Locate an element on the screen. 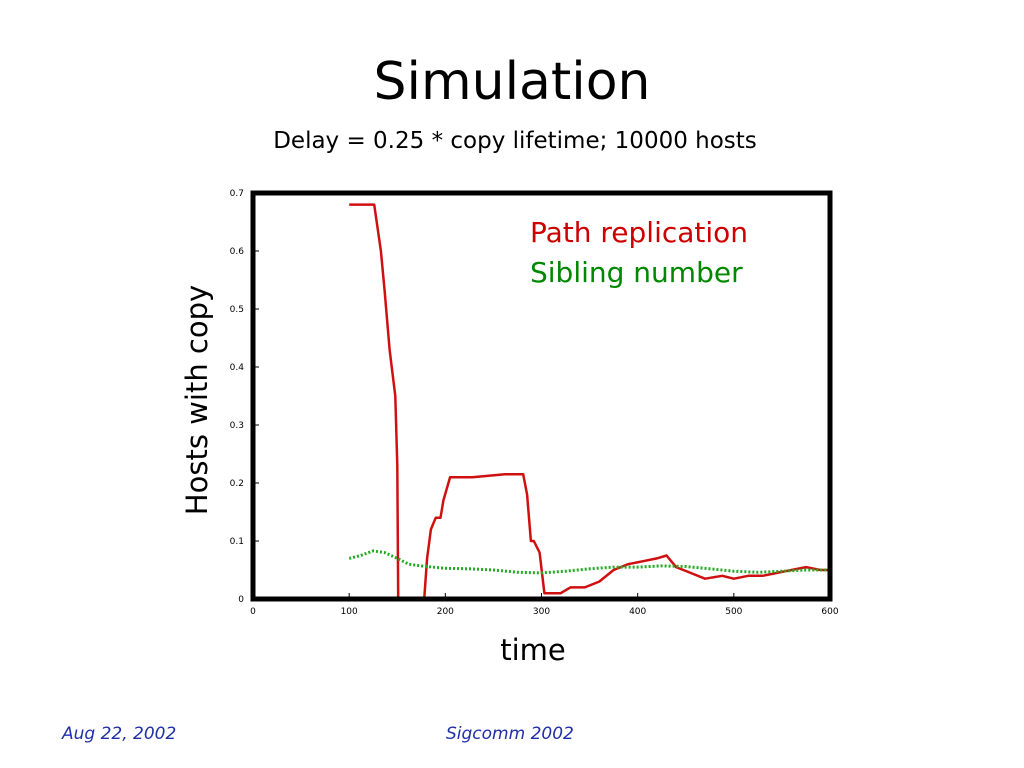 Image resolution: width=1024 pixels, height=768 pixels. x-tick-label: 400 is located at coordinates (637, 612).